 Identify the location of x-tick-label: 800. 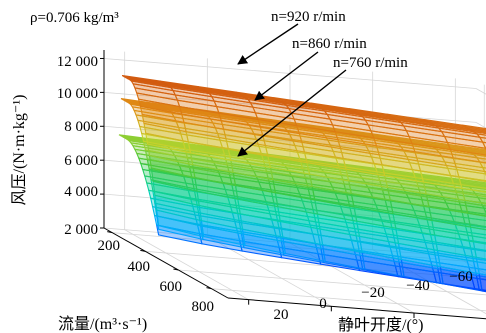
(203, 307).